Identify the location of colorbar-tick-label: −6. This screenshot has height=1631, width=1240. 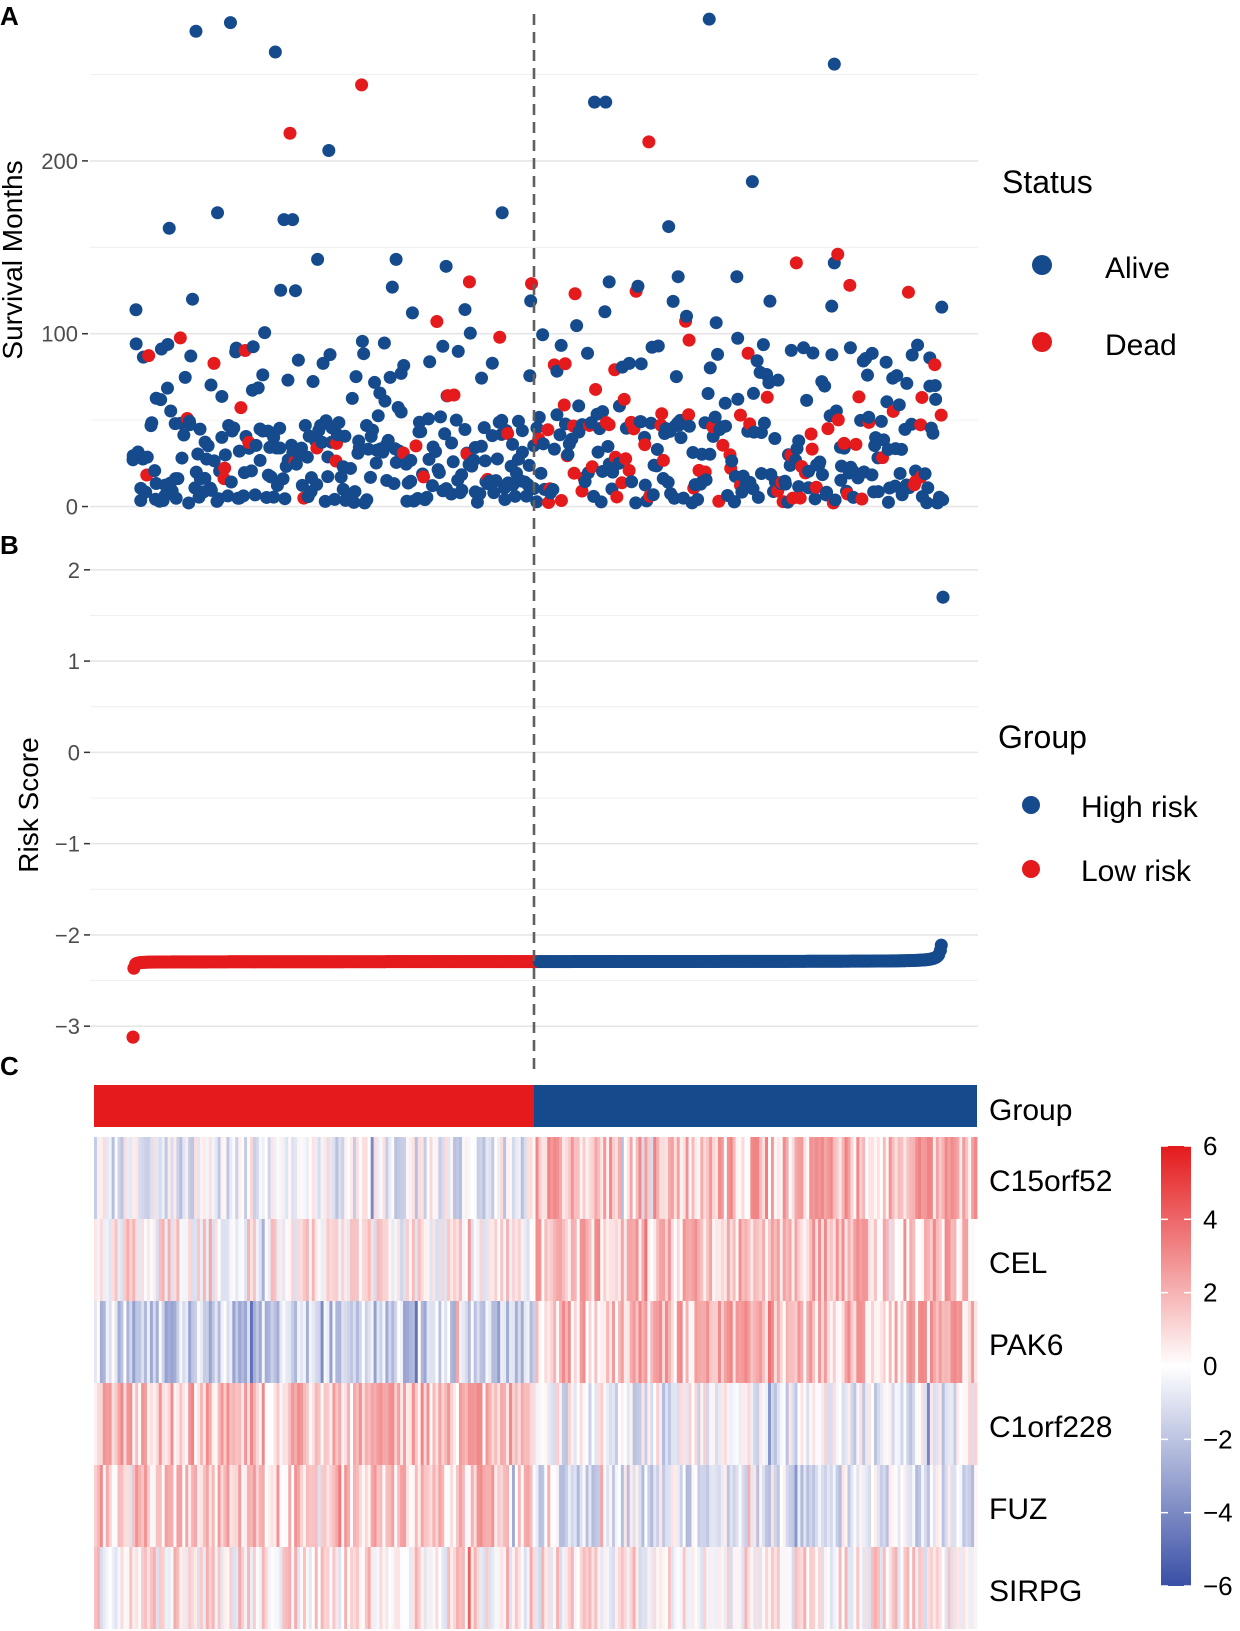
(1218, 1586).